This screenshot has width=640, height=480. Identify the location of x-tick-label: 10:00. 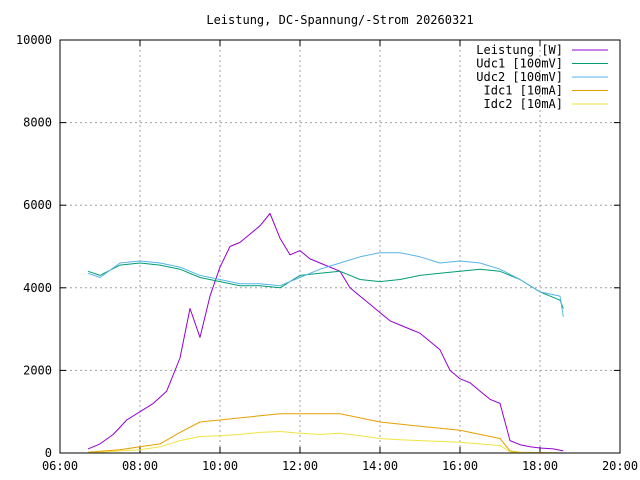
(220, 466).